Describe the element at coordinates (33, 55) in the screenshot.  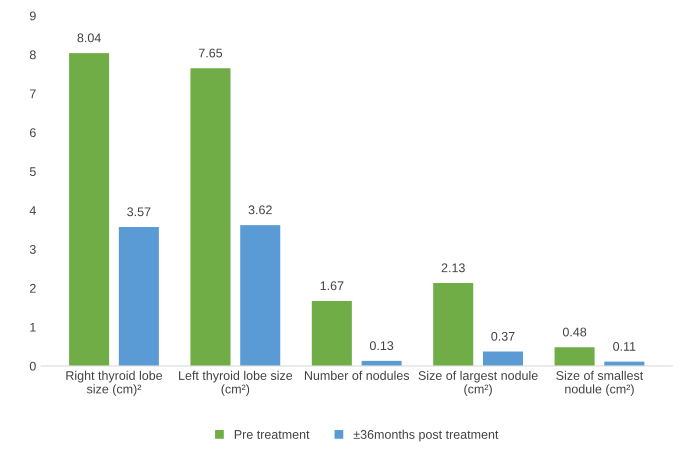
I see `y-tick-label: 8` at that location.